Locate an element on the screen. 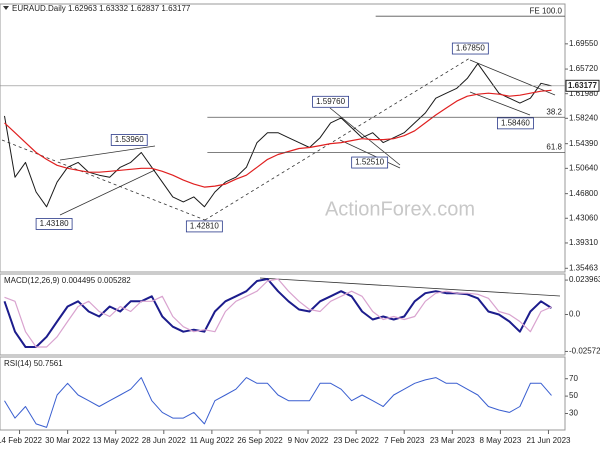  x-tick-label: 28 Jun 2022 is located at coordinates (164, 440).